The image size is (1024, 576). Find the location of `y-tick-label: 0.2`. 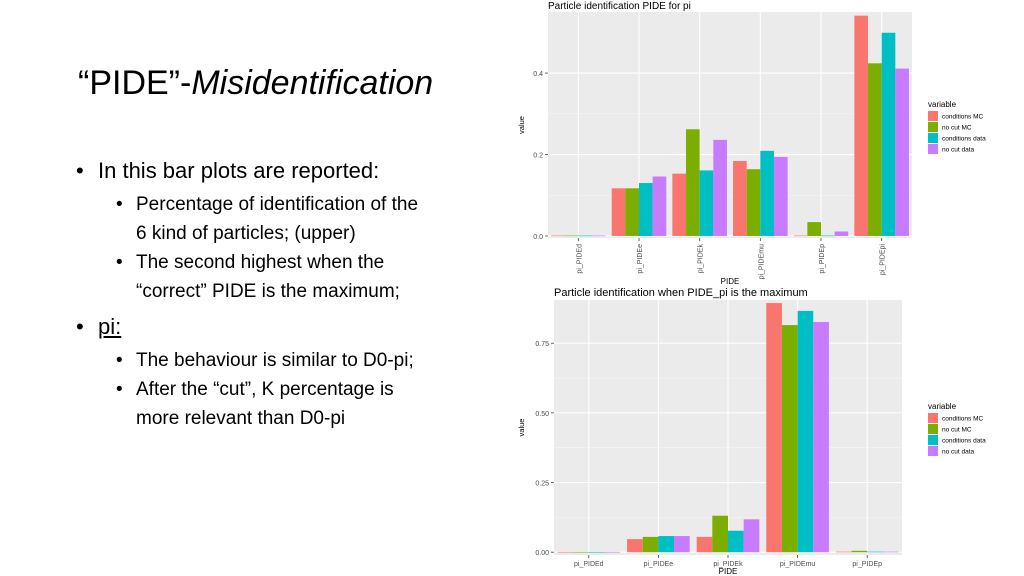

y-tick-label: 0.2 is located at coordinates (538, 156).